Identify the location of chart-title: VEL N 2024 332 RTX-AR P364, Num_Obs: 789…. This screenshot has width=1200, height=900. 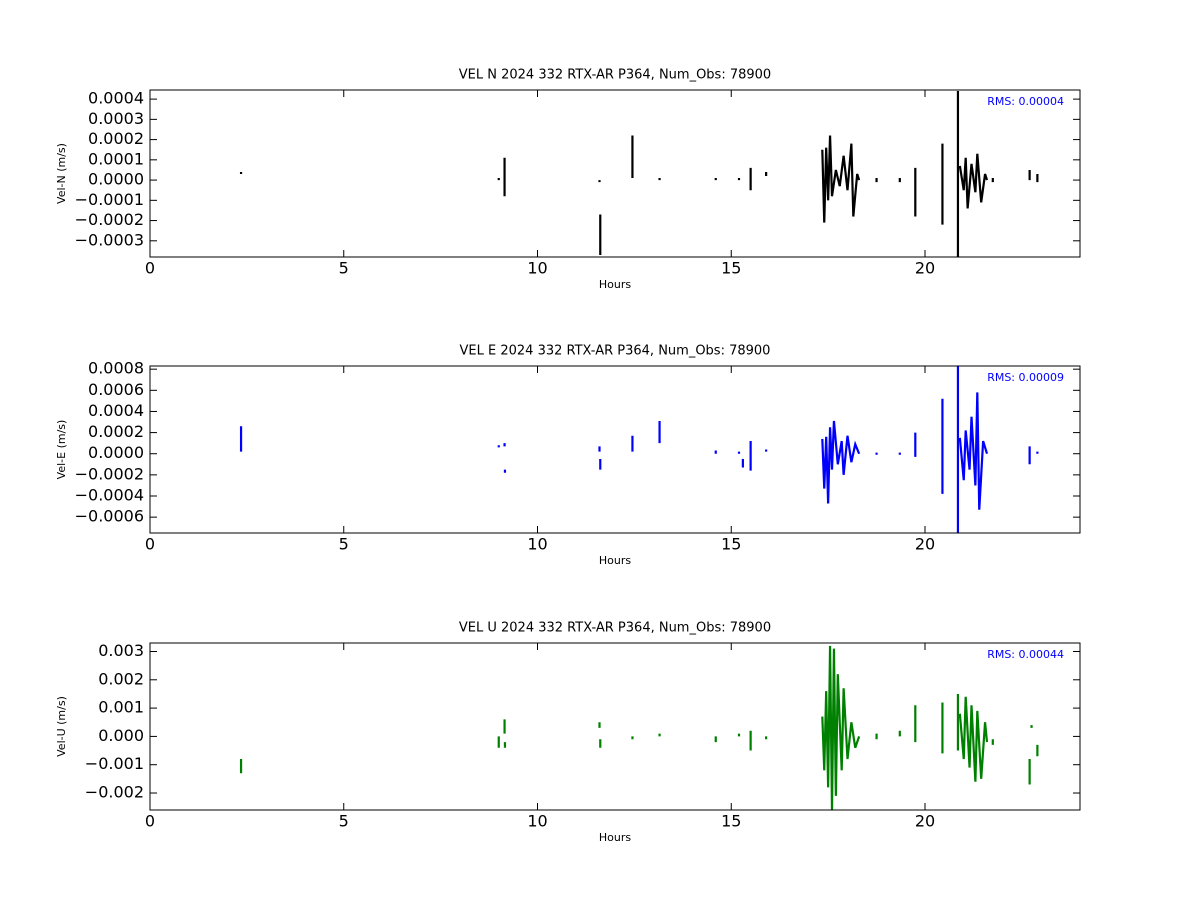
(615, 75).